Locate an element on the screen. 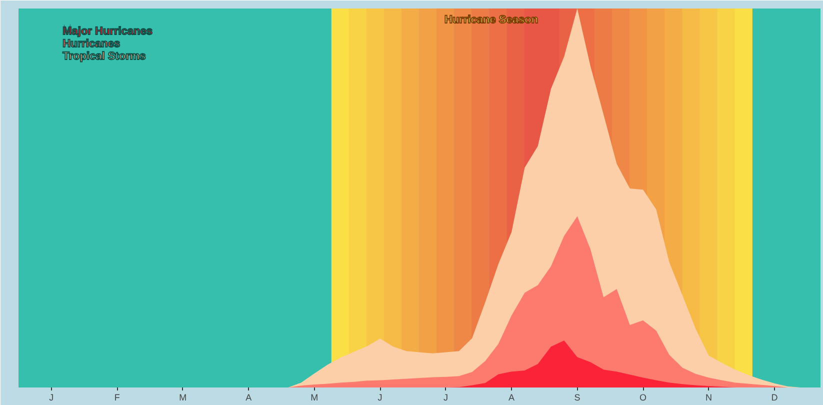 This screenshot has width=823, height=405. annotation: Hurricane Season is located at coordinates (491, 20).